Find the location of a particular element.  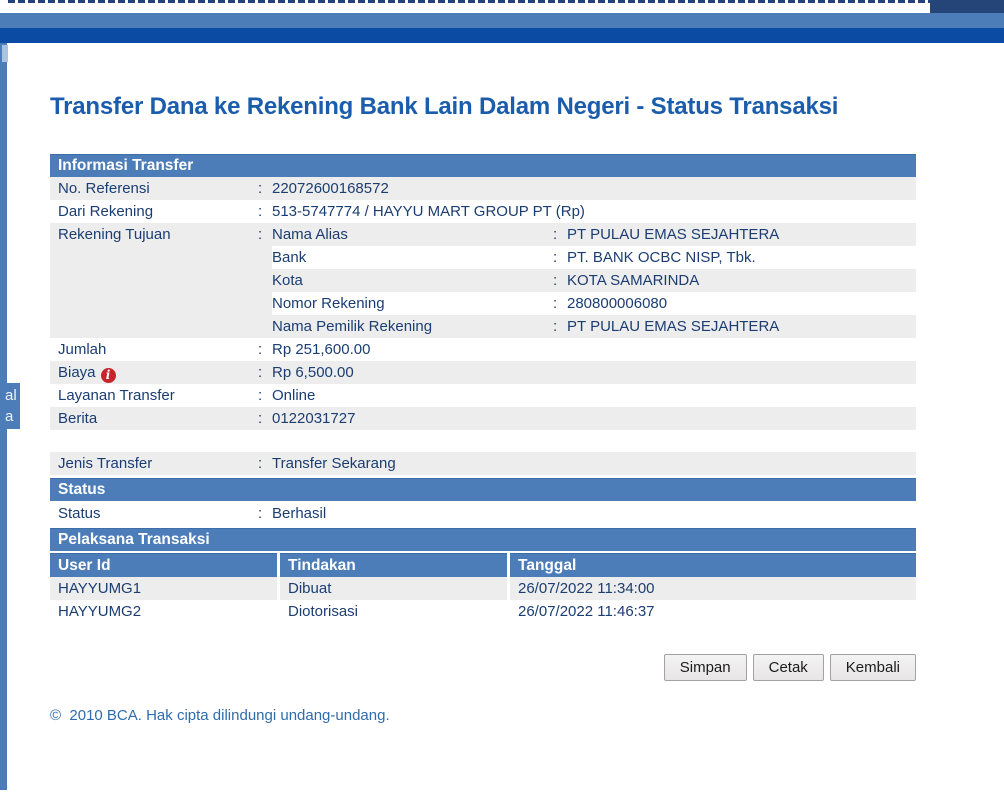

row-label-text: Biaya is located at coordinates (77, 372).